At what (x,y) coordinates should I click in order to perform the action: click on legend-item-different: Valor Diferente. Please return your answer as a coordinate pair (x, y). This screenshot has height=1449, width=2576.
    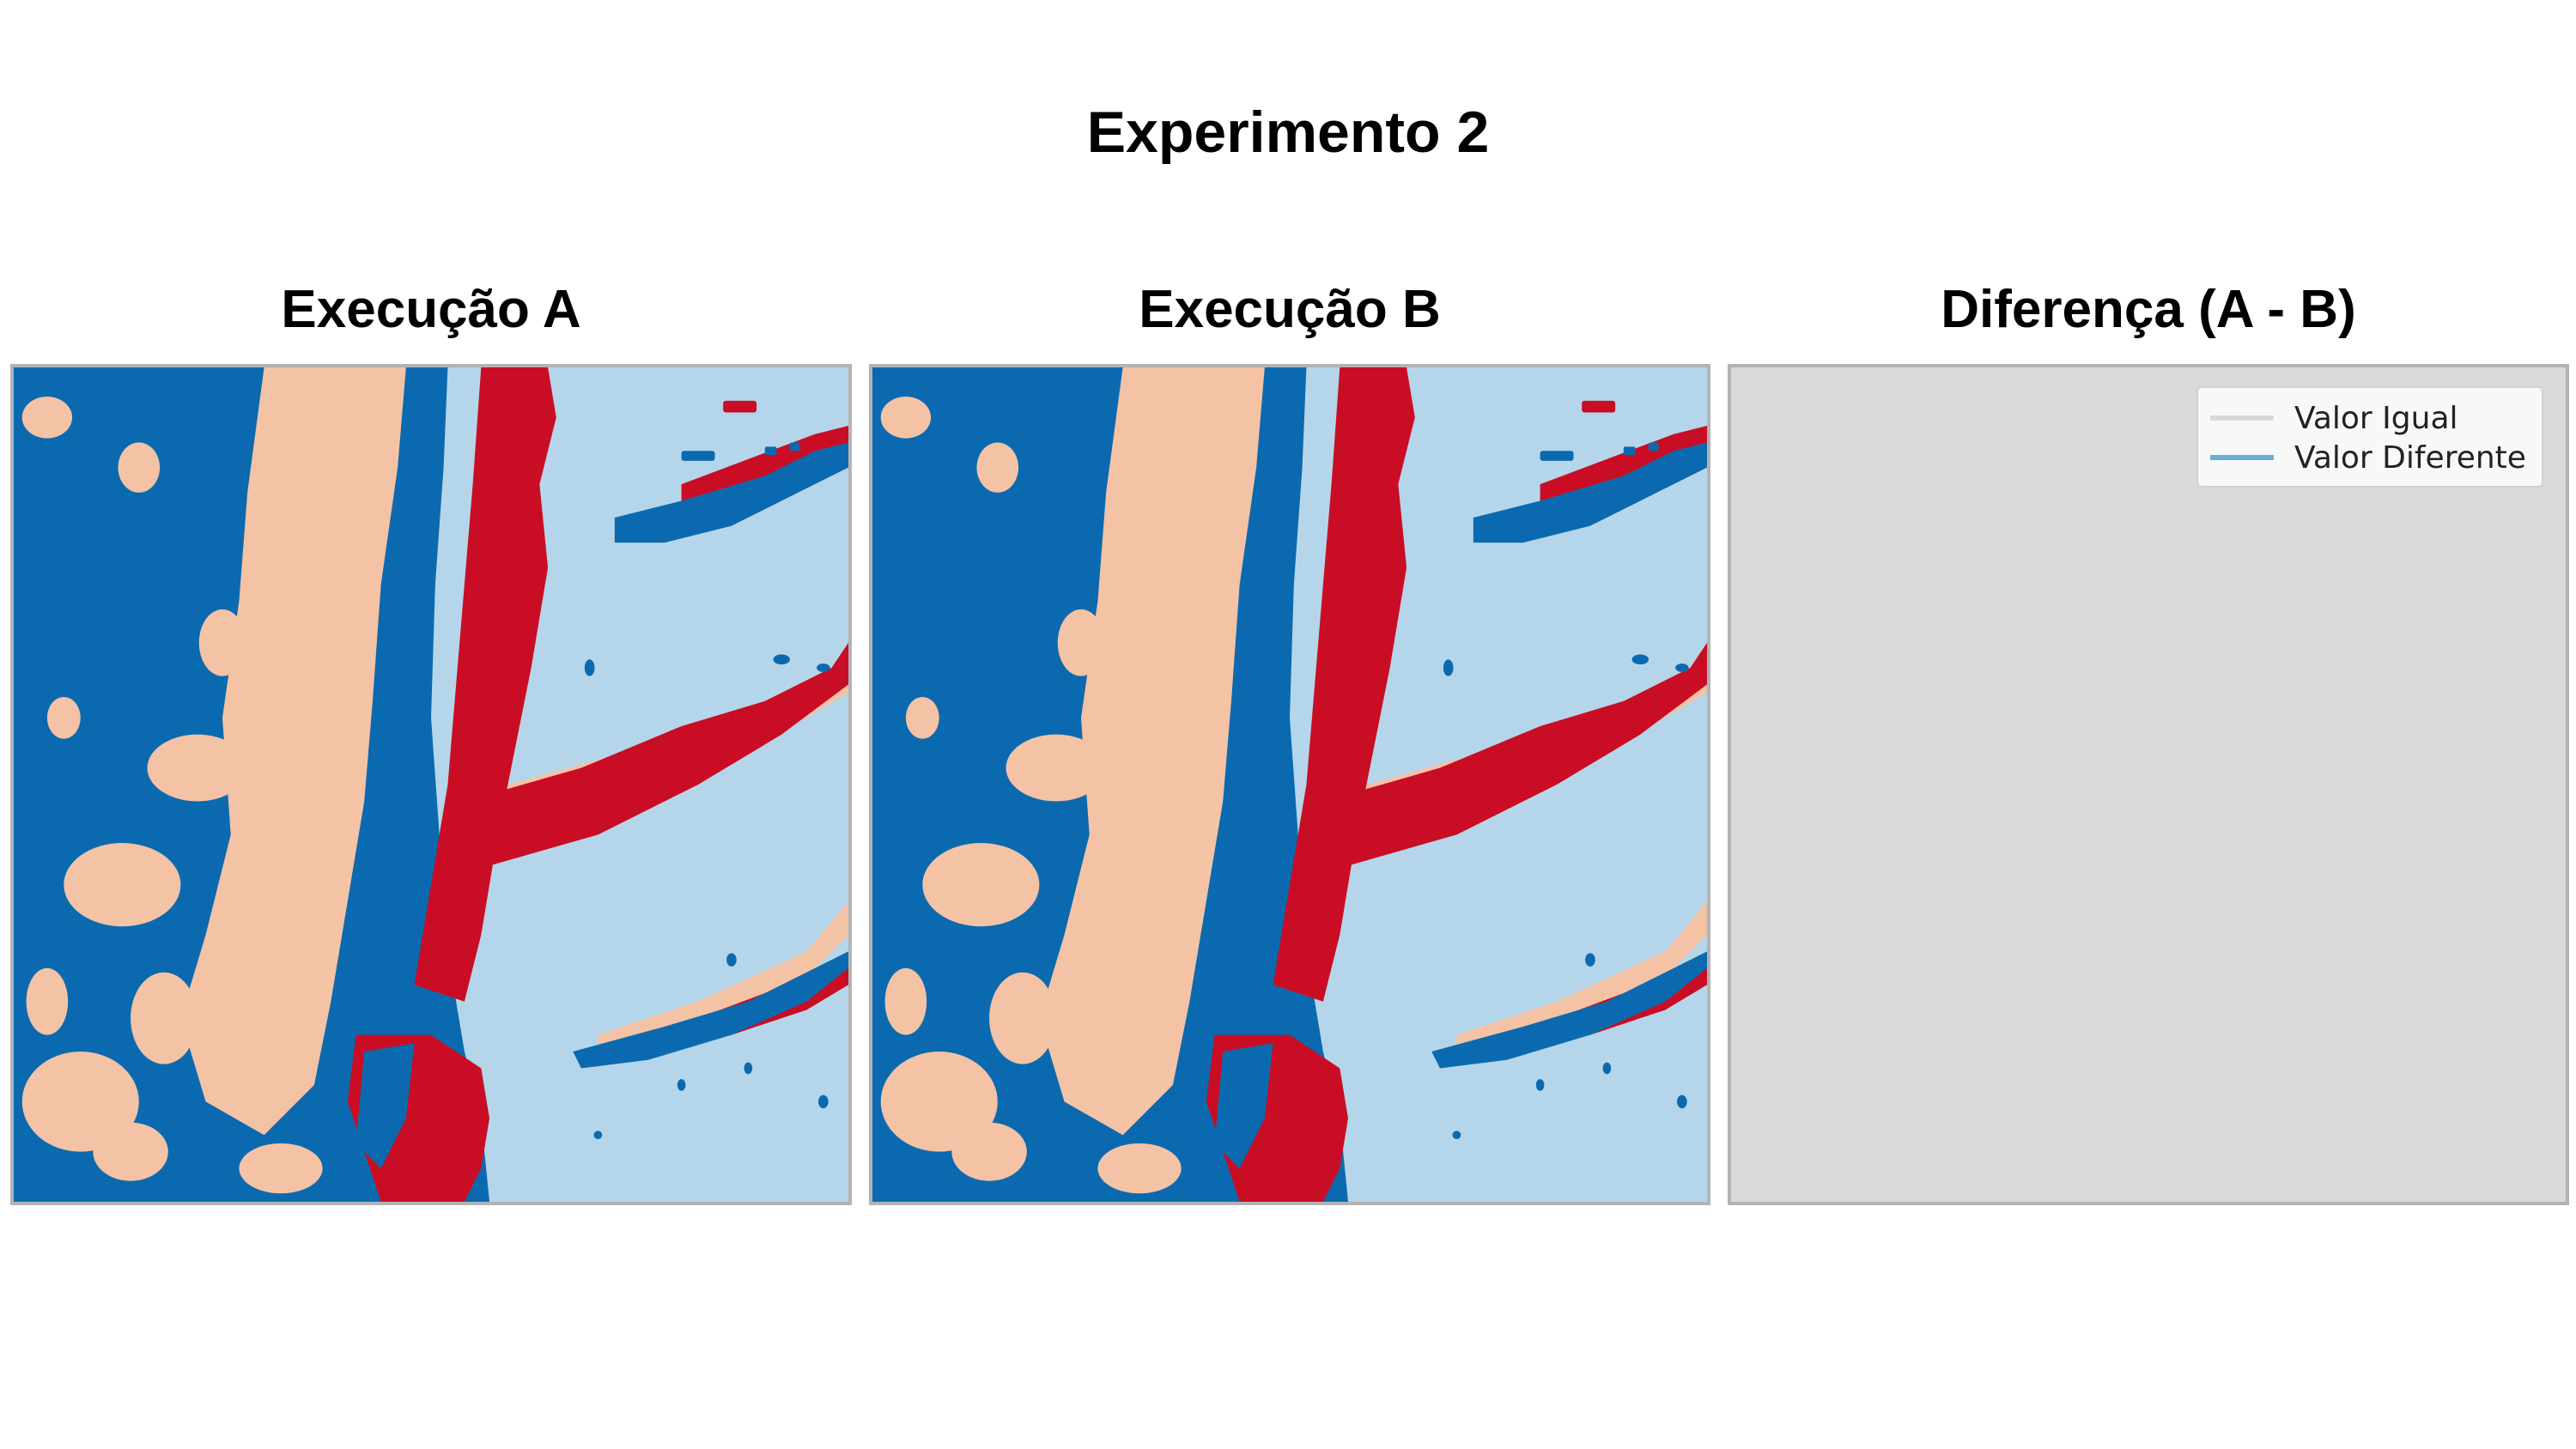
    Looking at the image, I should click on (2370, 457).